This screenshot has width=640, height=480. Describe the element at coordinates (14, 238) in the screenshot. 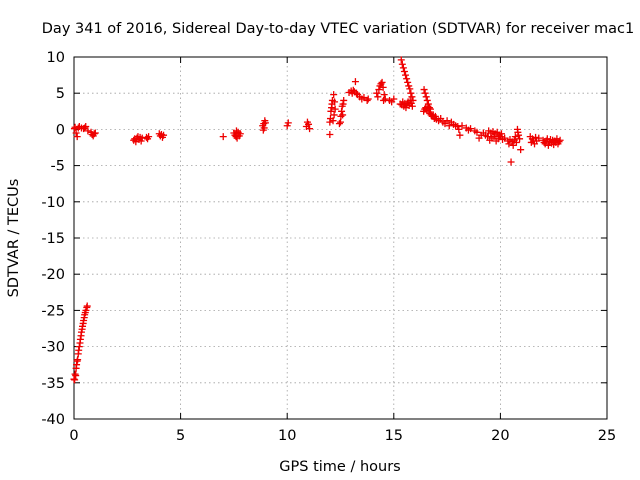

I see `y-axis-label: SDTVAR / TECUs` at that location.